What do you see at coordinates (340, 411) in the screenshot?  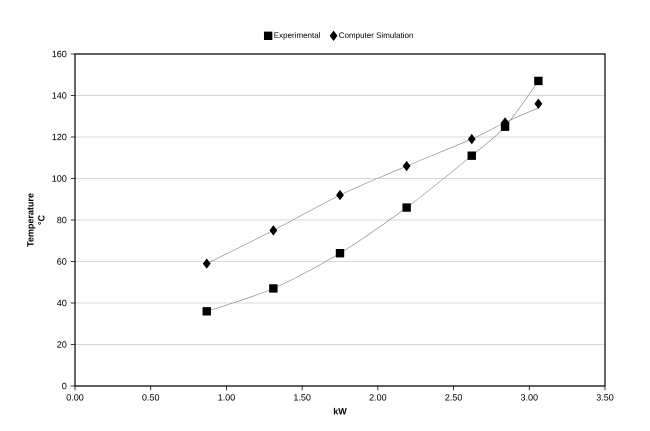 I see `x-axis-title: kW` at bounding box center [340, 411].